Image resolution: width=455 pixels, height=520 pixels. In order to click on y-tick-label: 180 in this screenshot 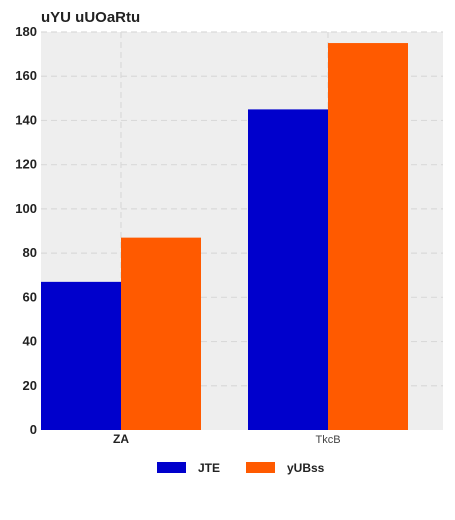, I will do `click(26, 31)`.